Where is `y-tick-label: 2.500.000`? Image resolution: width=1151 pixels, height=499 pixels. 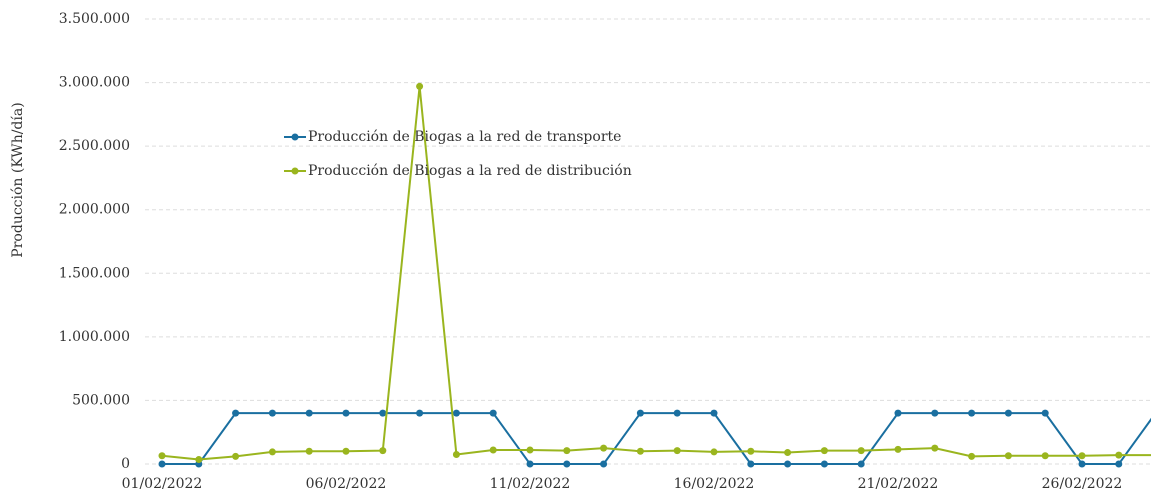 y-tick-label: 2.500.000 is located at coordinates (94, 146).